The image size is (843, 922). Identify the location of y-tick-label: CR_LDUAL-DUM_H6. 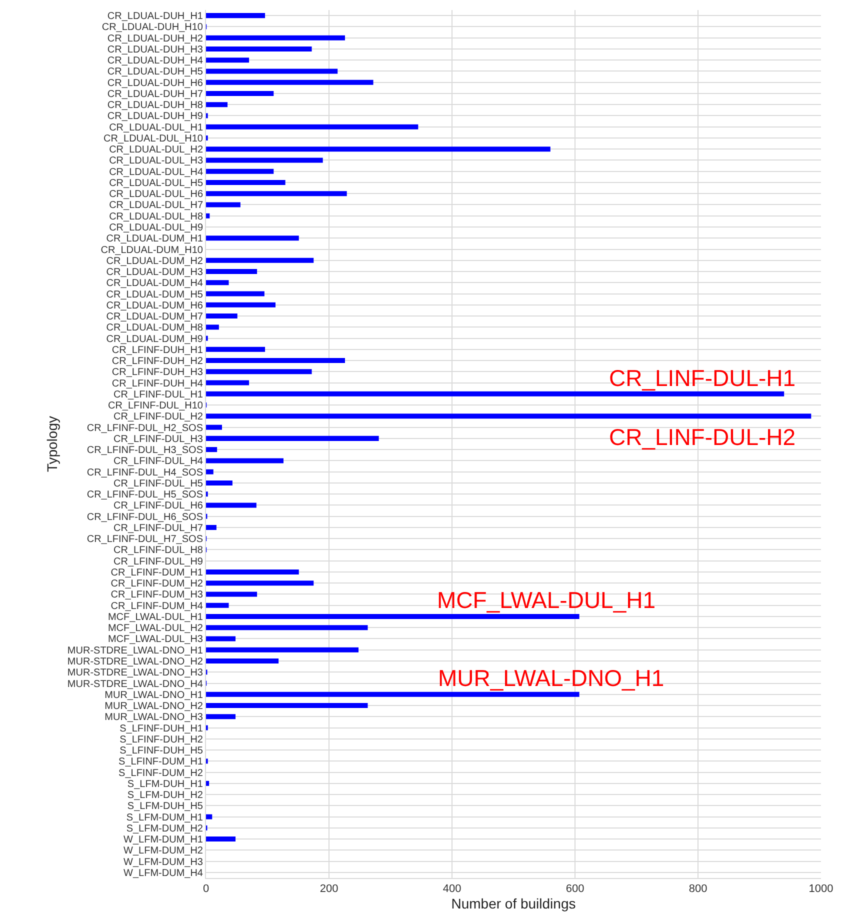
(155, 306).